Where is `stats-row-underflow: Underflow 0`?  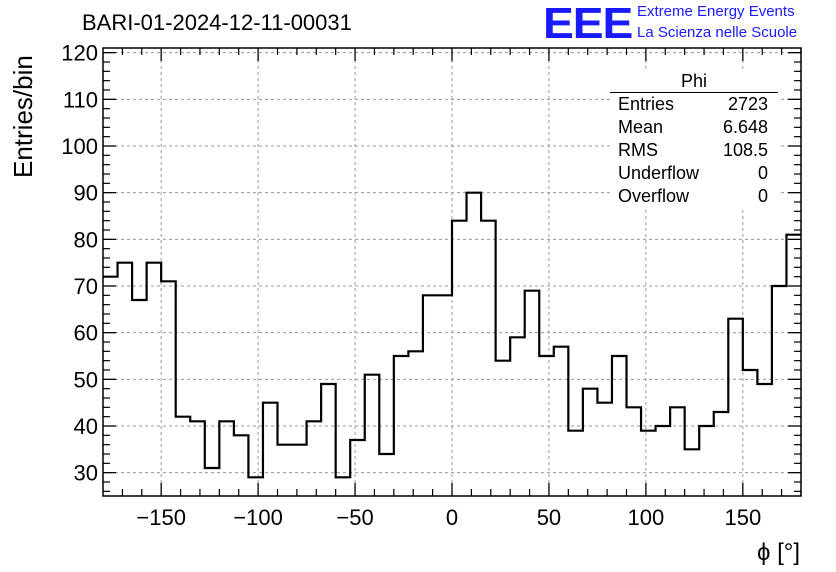
stats-row-underflow: Underflow 0 is located at coordinates (694, 173).